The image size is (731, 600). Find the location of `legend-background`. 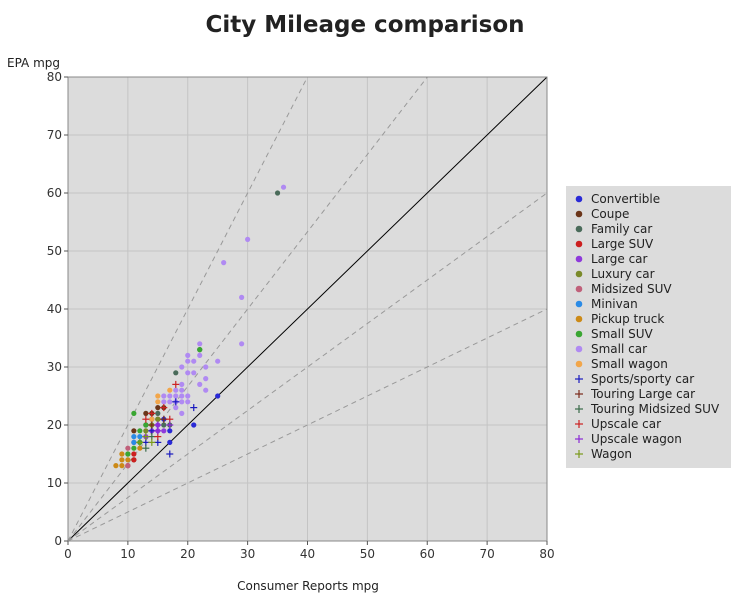

legend-background is located at coordinates (648, 327).